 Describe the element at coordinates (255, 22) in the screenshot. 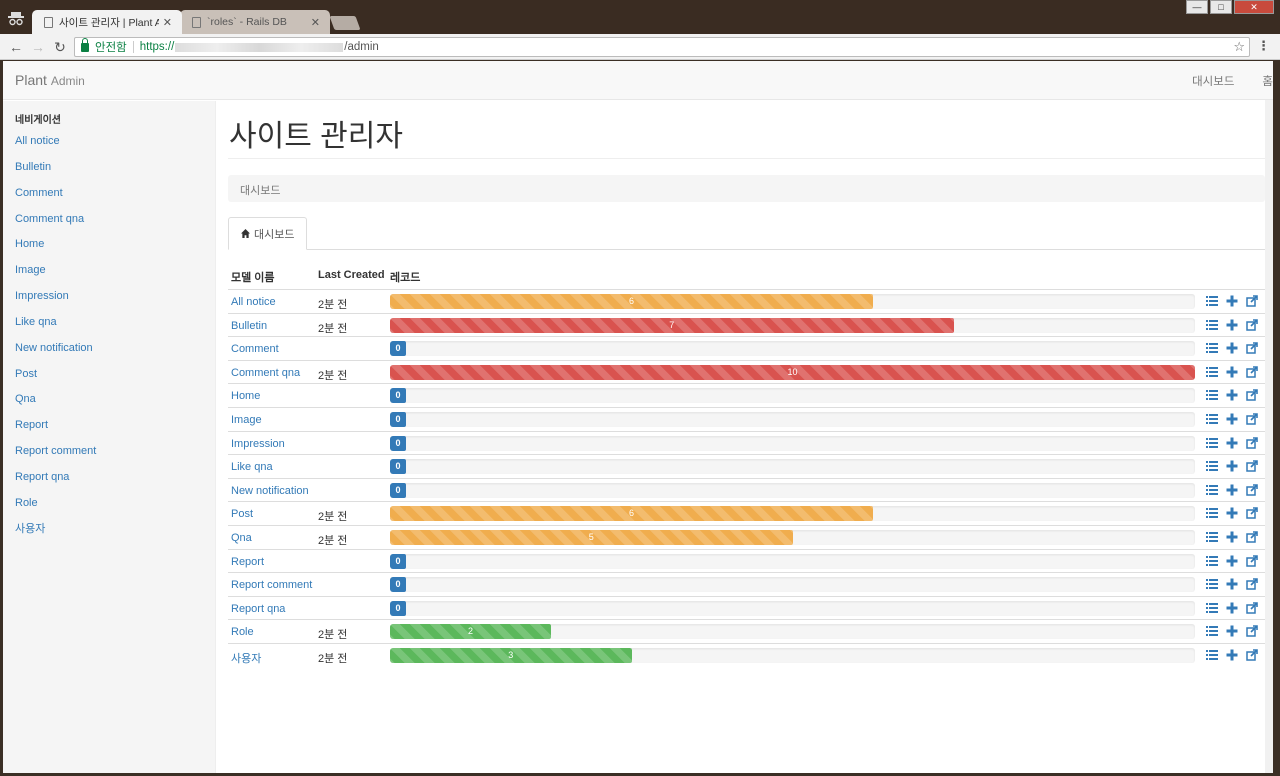

I see `browser-tab-roles: `roles` - Rails DB ✕` at that location.